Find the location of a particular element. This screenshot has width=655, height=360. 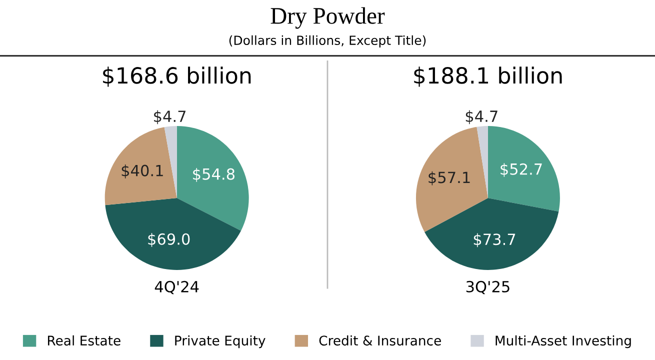

chart-title: Dry Powder is located at coordinates (327, 18).